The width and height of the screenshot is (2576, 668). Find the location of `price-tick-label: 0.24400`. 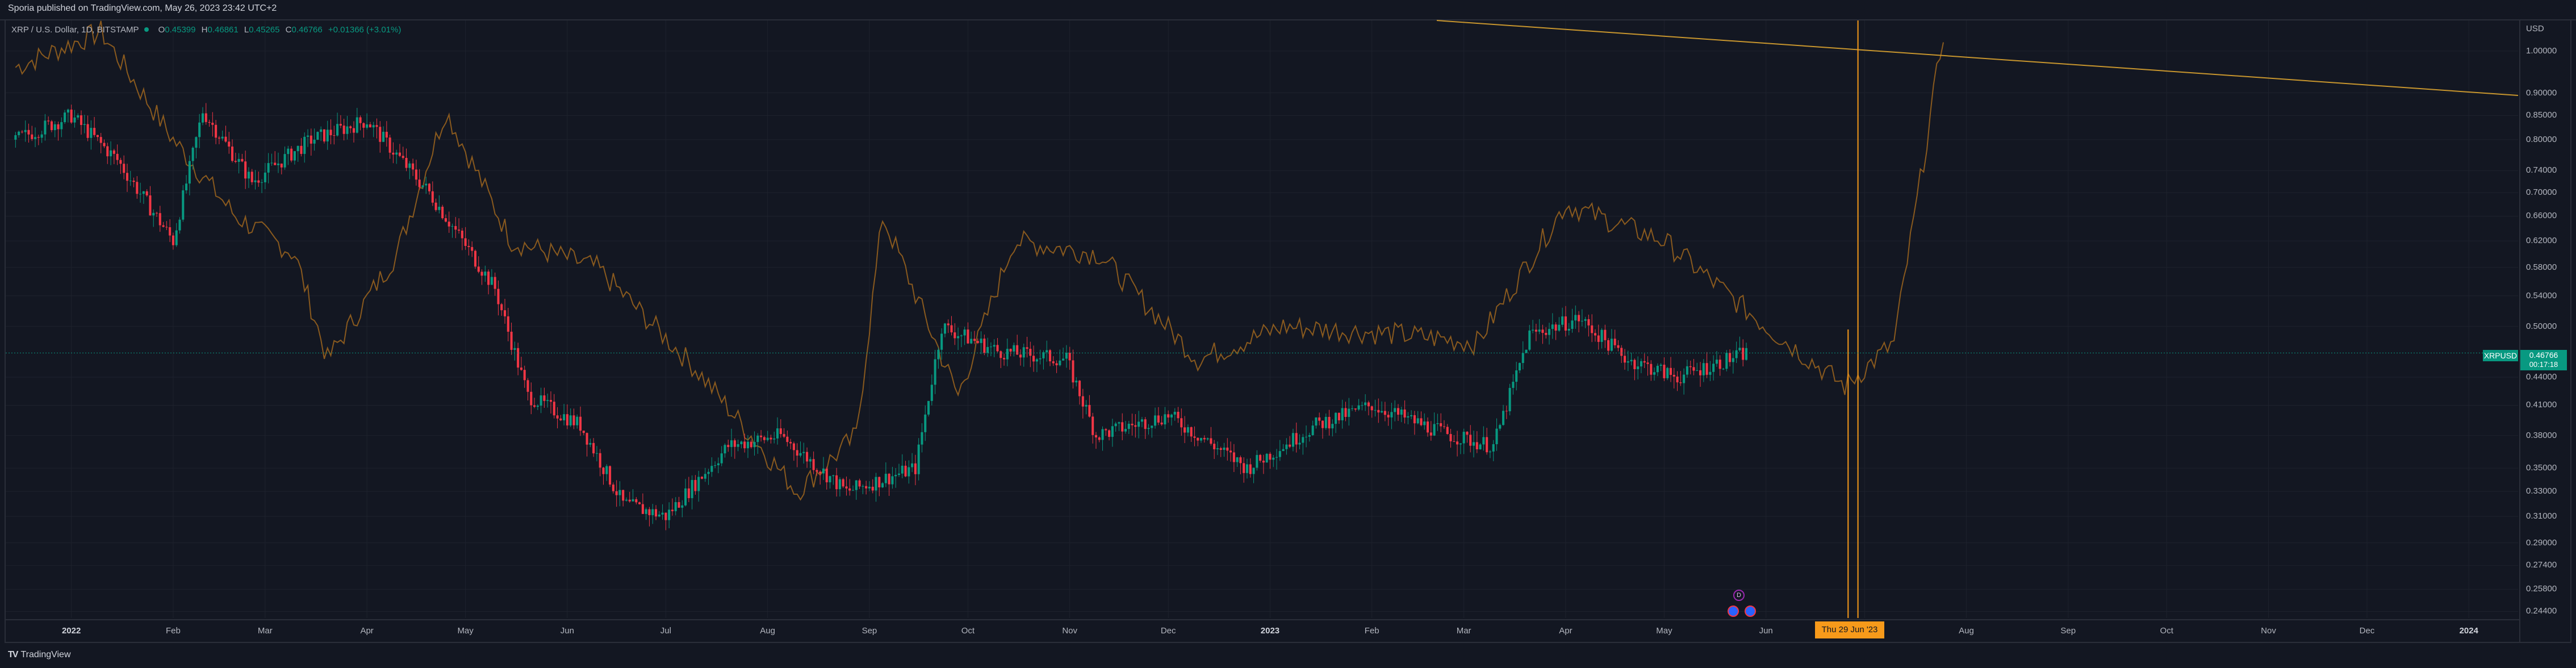

price-tick-label: 0.24400 is located at coordinates (2541, 611).